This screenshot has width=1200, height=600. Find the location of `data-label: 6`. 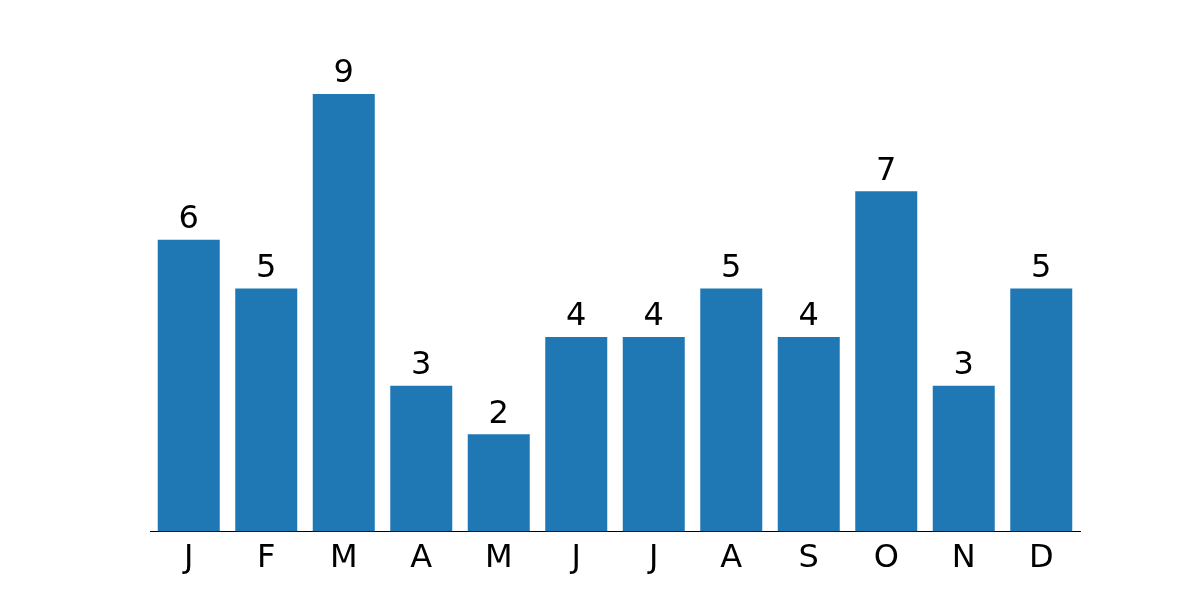

data-label: 6 is located at coordinates (188, 217).